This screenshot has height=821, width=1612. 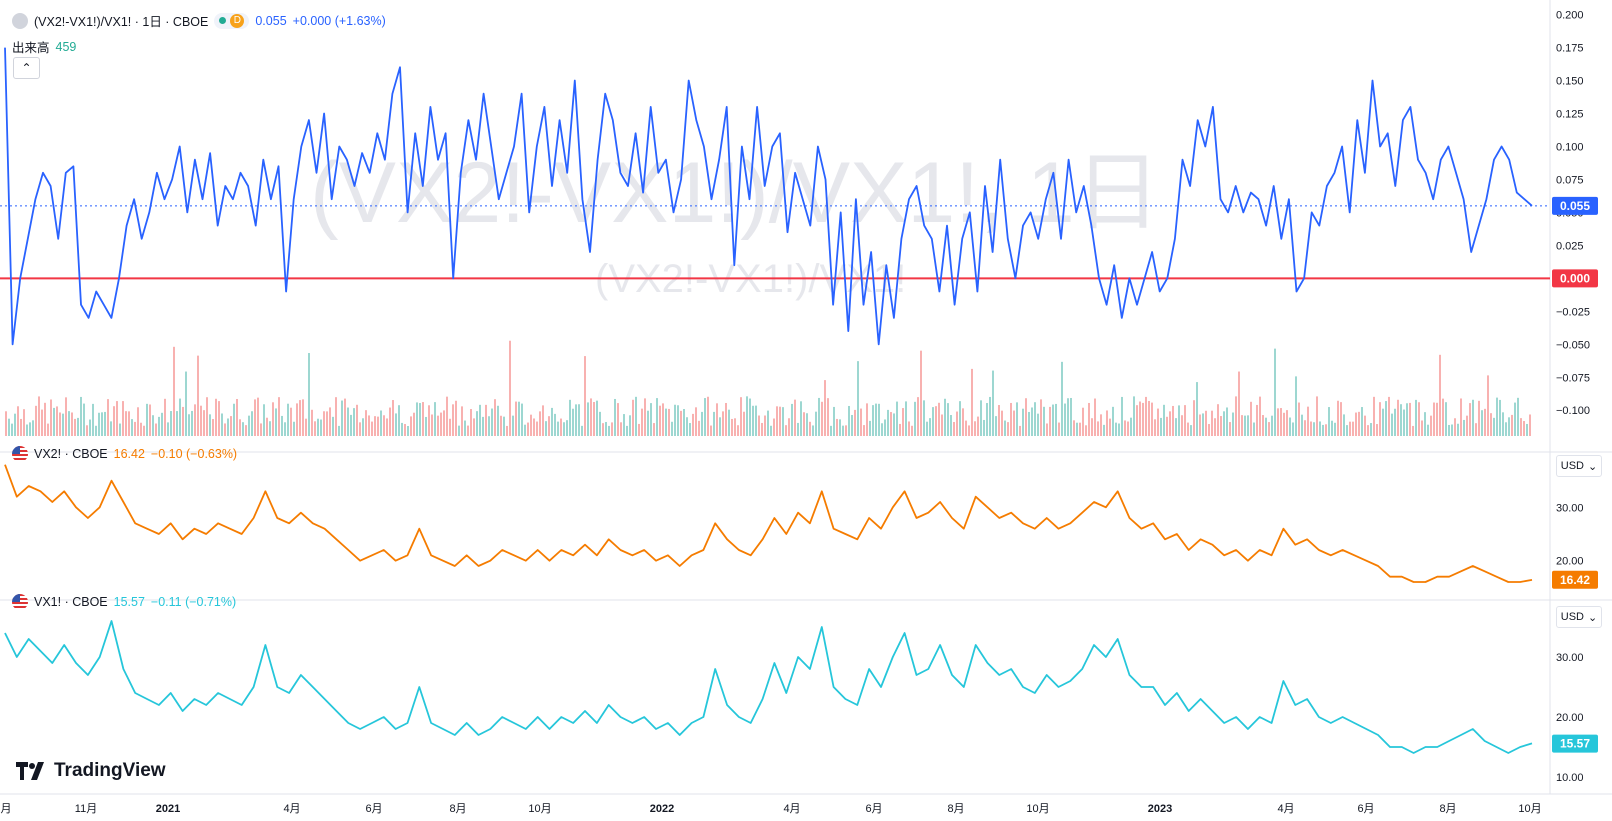 What do you see at coordinates (124, 454) in the screenshot?
I see `vx2-legend: VX2! · CBOE 16.42 −0.10 (−0.63%)` at bounding box center [124, 454].